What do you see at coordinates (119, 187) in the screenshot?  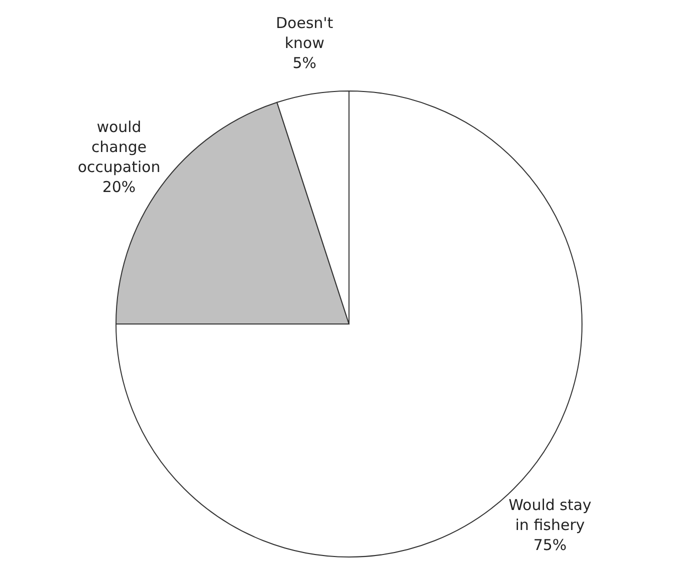 I see `data-label: 20%` at bounding box center [119, 187].